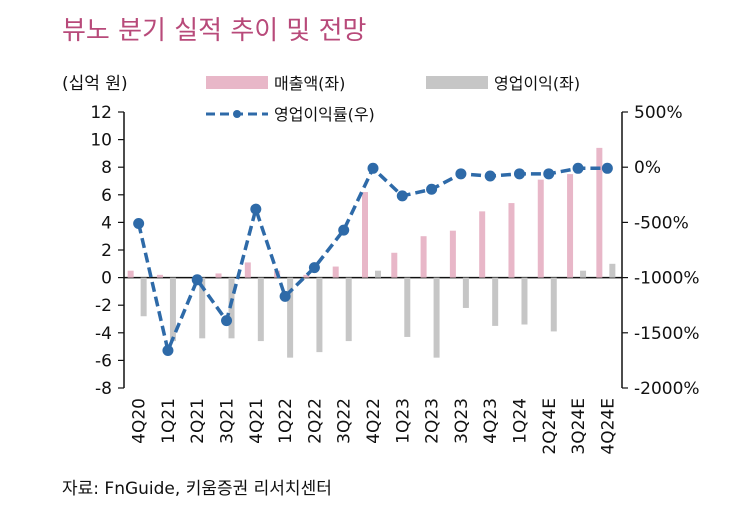 The image size is (756, 518). What do you see at coordinates (103, 306) in the screenshot?
I see `left-tick-label: -2` at bounding box center [103, 306].